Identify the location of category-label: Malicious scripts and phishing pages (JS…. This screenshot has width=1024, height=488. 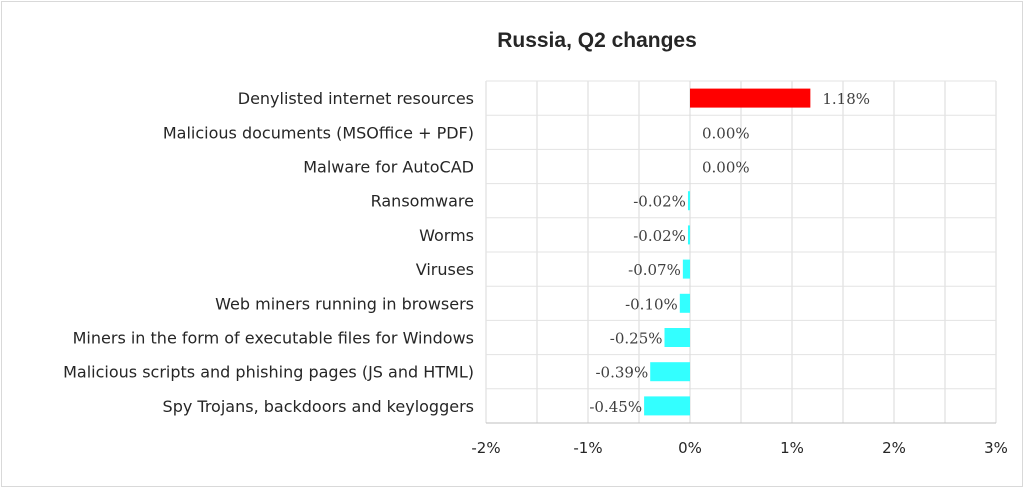
(268, 372).